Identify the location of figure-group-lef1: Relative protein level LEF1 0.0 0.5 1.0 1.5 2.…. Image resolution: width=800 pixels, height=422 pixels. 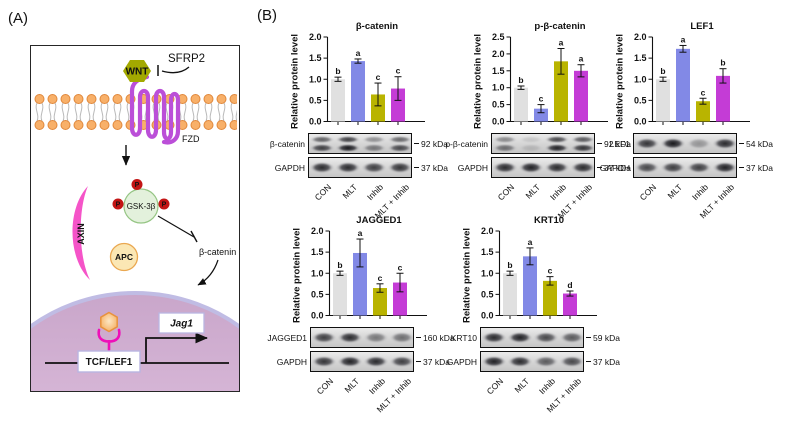
(691, 123).